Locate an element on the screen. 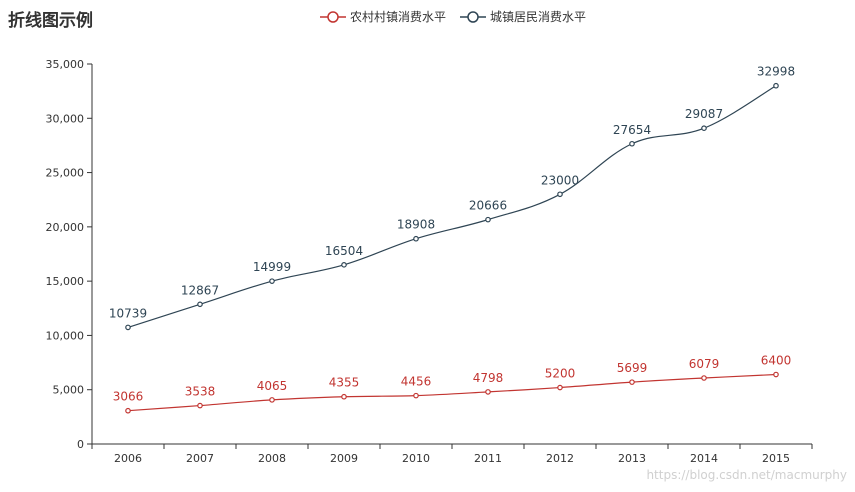 The height and width of the screenshot is (492, 855). y-tick-label: 15,000 is located at coordinates (65, 281).